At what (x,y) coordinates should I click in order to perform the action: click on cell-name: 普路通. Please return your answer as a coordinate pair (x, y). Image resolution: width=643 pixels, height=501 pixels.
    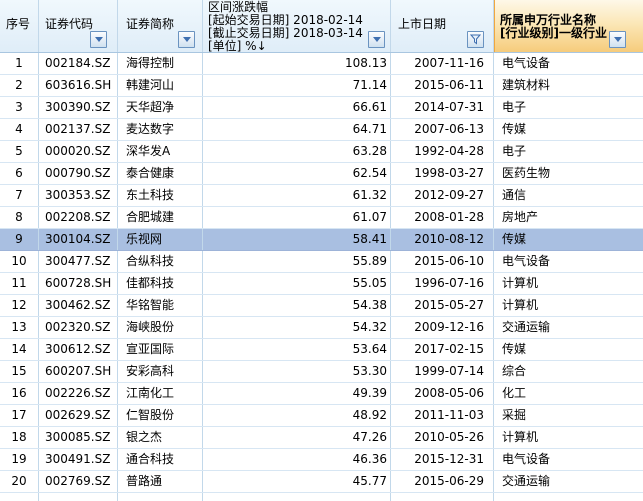
    Looking at the image, I should click on (160, 481).